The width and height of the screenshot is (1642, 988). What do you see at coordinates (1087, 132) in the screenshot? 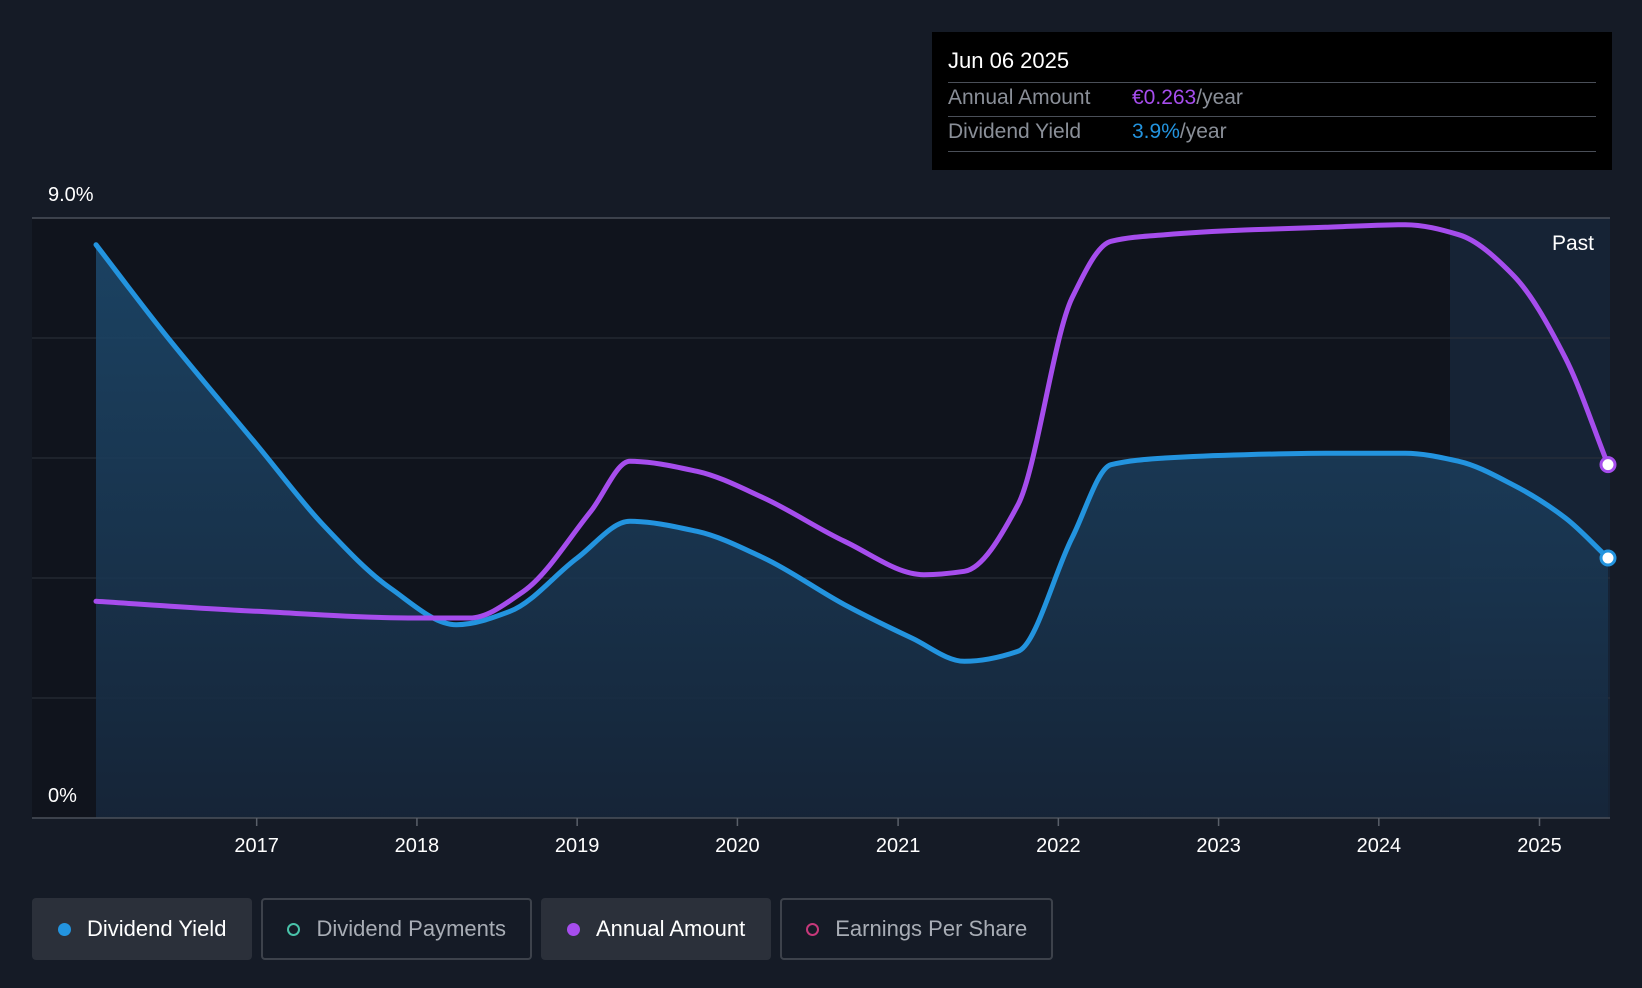
I see `tooltip-row-dividend-yield: Dividend Yield 3.9%/year` at bounding box center [1087, 132].